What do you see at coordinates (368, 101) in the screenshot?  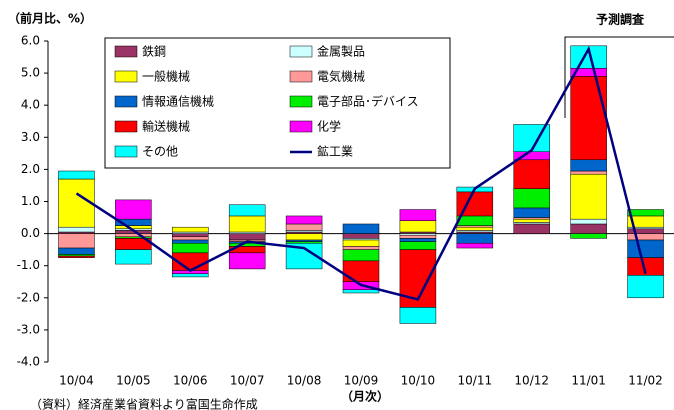 I see `legend-label: 電子部品･デバイス` at bounding box center [368, 101].